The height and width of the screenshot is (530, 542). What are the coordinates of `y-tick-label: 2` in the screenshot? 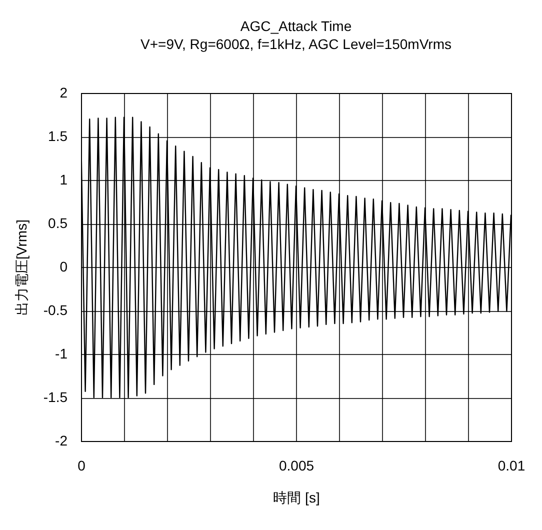 It's located at (64, 92).